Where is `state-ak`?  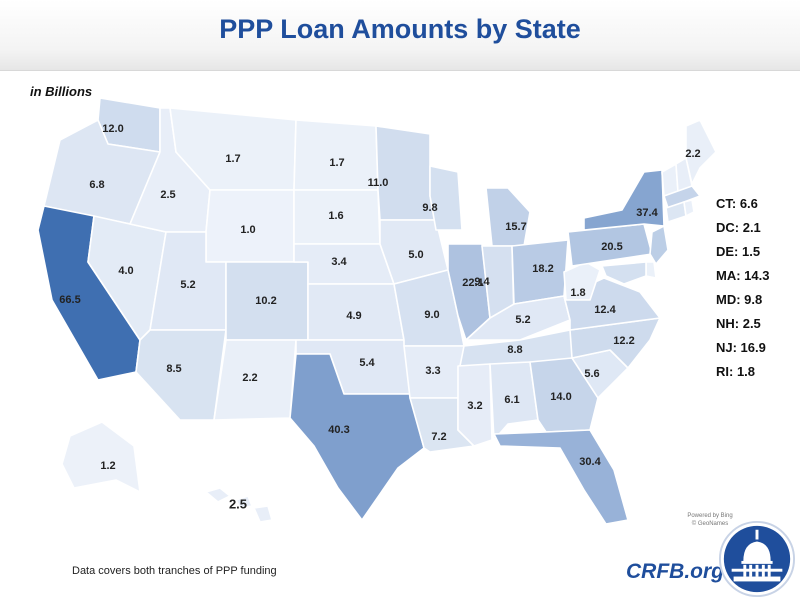 state-ak is located at coordinates (101, 457).